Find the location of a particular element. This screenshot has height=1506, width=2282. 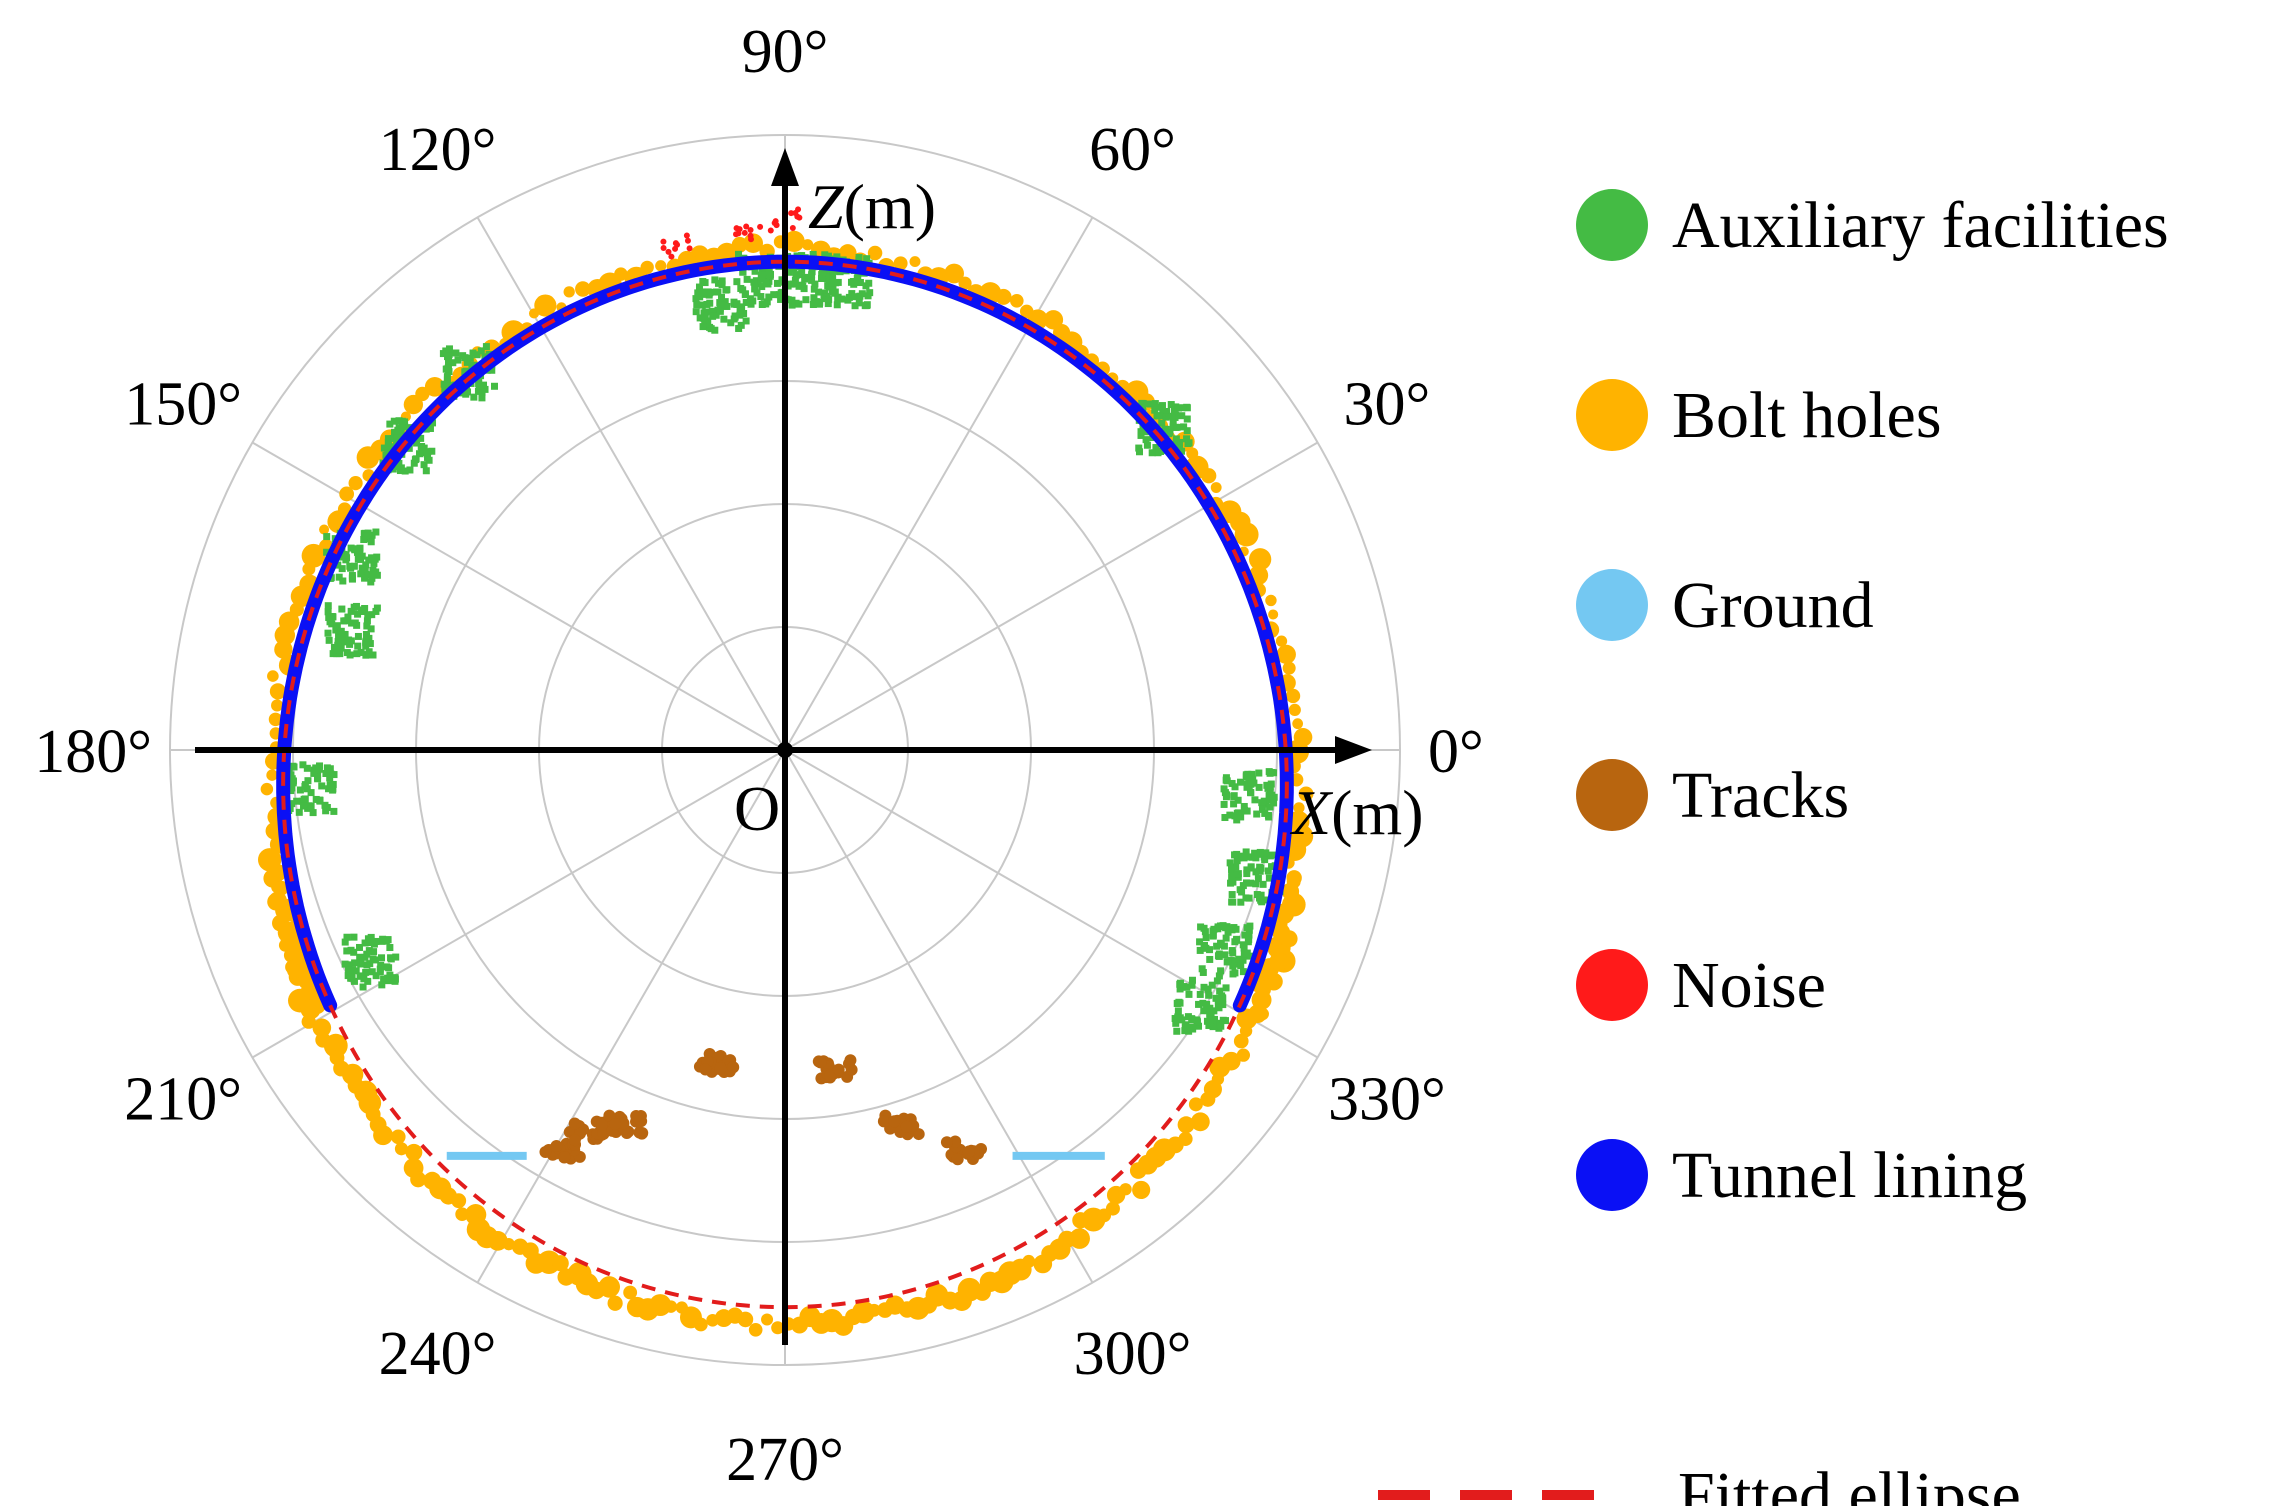

angle-label-300: 300° is located at coordinates (1133, 1354).